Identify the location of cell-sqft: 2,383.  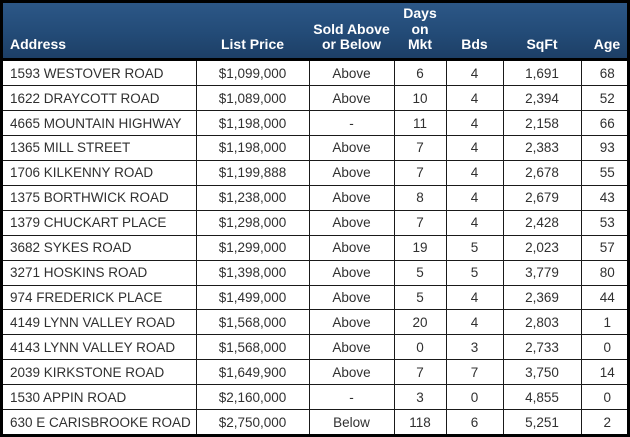
(542, 148).